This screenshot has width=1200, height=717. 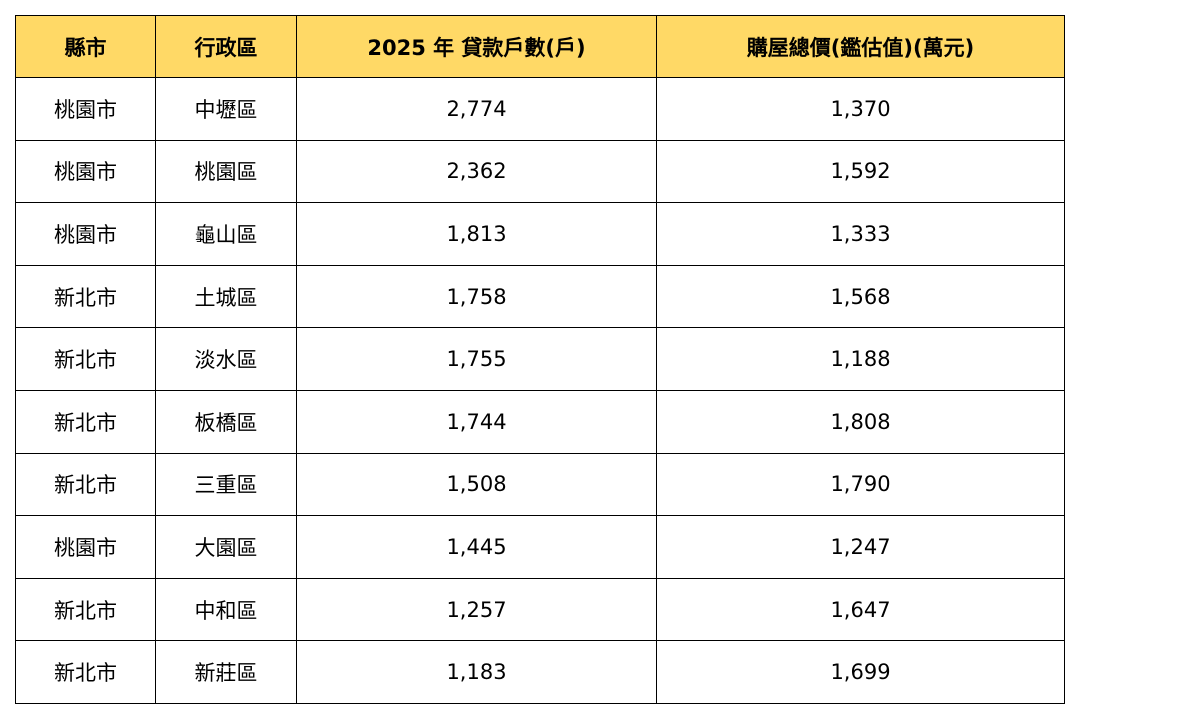 What do you see at coordinates (476, 296) in the screenshot?
I see `cell-loan-households: 1,758` at bounding box center [476, 296].